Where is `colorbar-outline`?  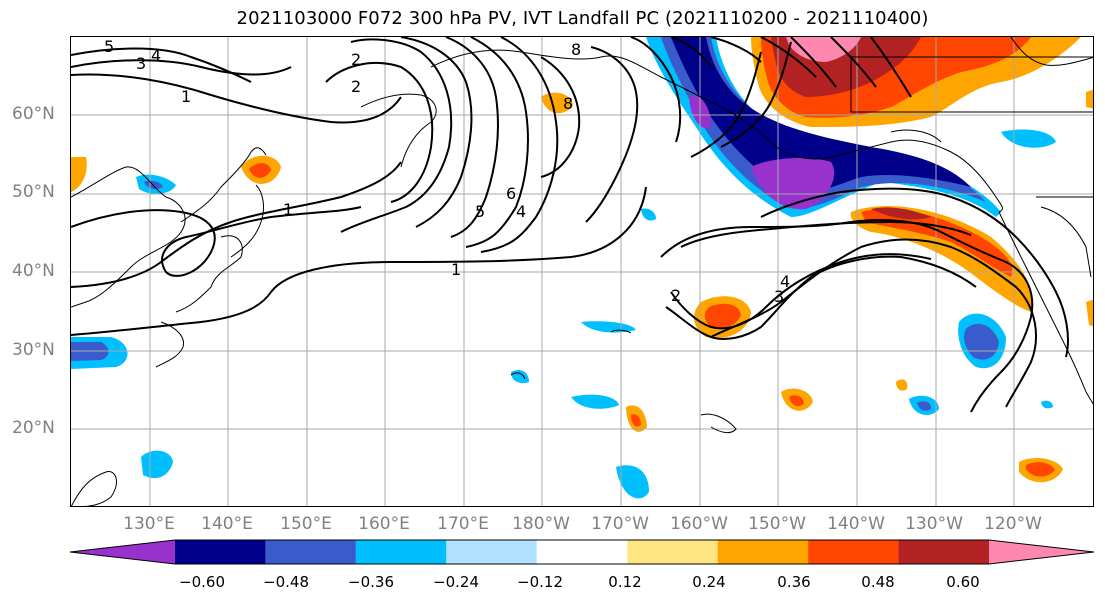
colorbar-outline is located at coordinates (582, 552).